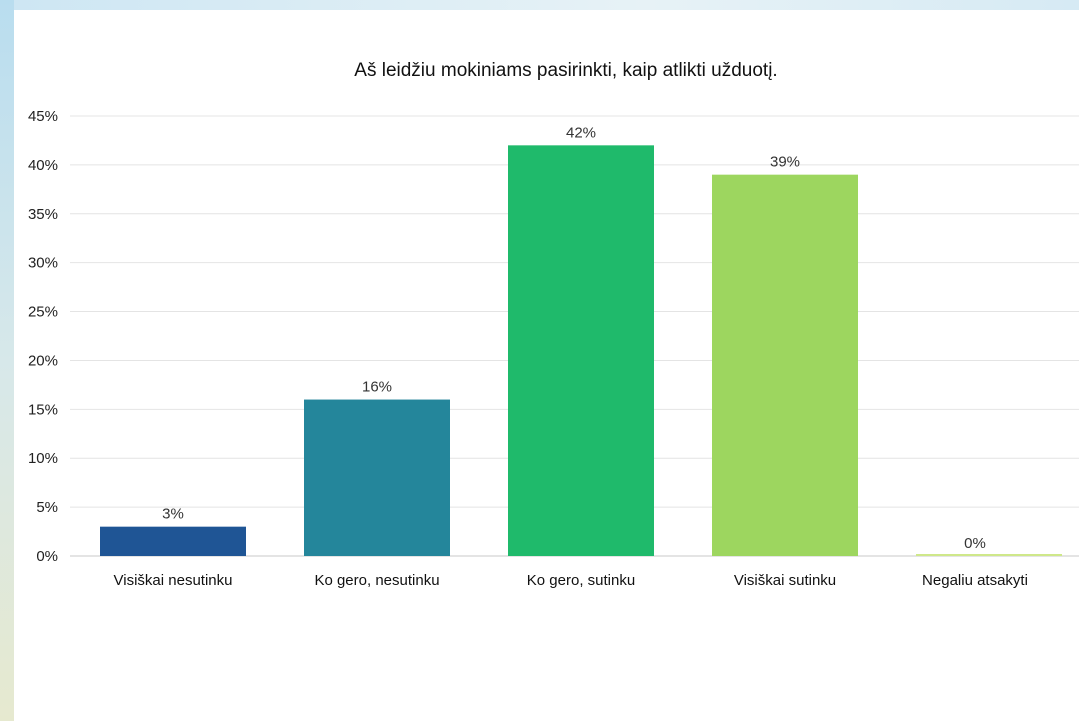  I want to click on x-category-label: Ko gero, nesutinku, so click(376, 580).